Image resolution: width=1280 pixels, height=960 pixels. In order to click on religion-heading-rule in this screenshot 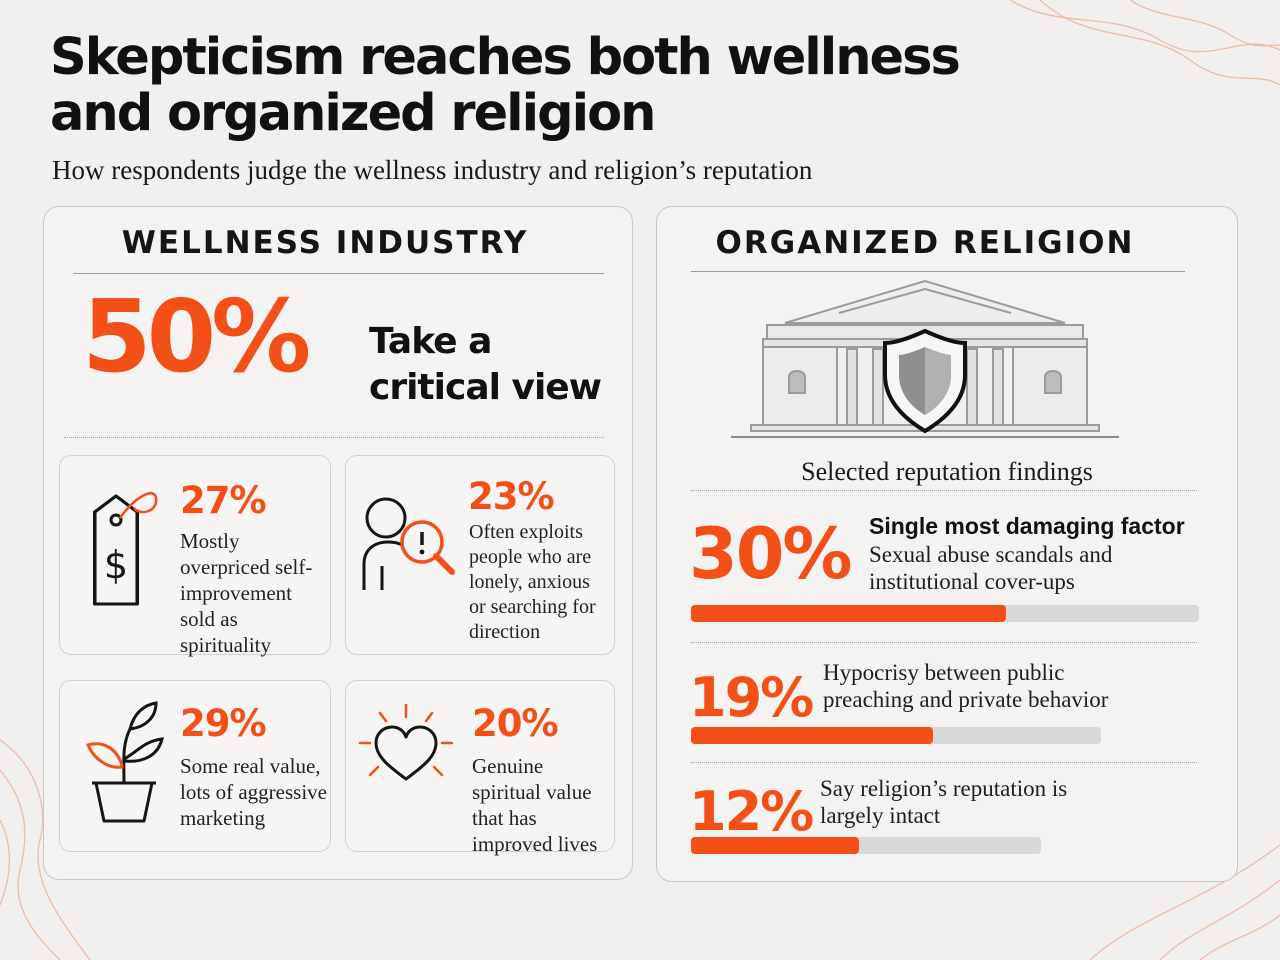, I will do `click(938, 271)`.